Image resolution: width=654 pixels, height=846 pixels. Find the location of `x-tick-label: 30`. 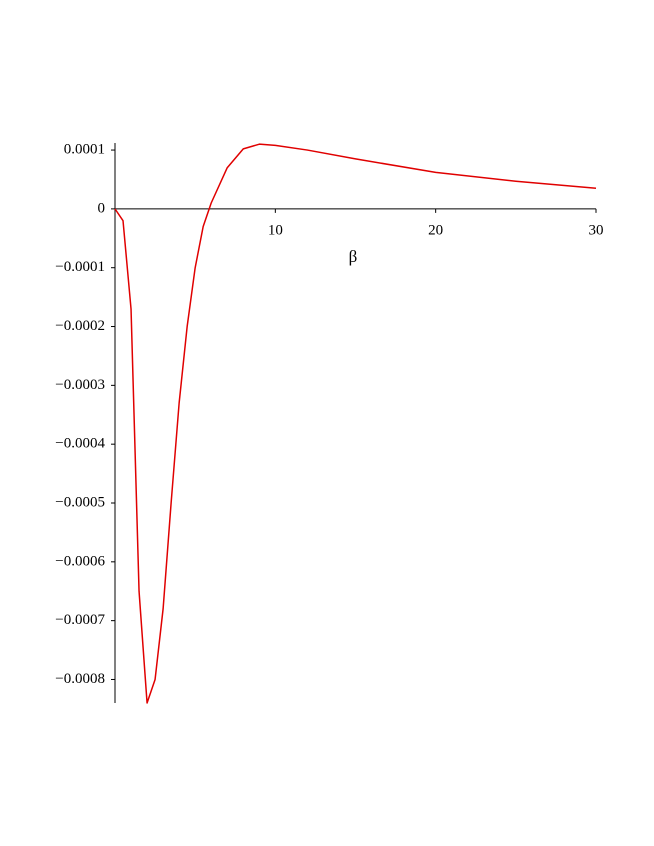

x-tick-label: 30 is located at coordinates (596, 230).